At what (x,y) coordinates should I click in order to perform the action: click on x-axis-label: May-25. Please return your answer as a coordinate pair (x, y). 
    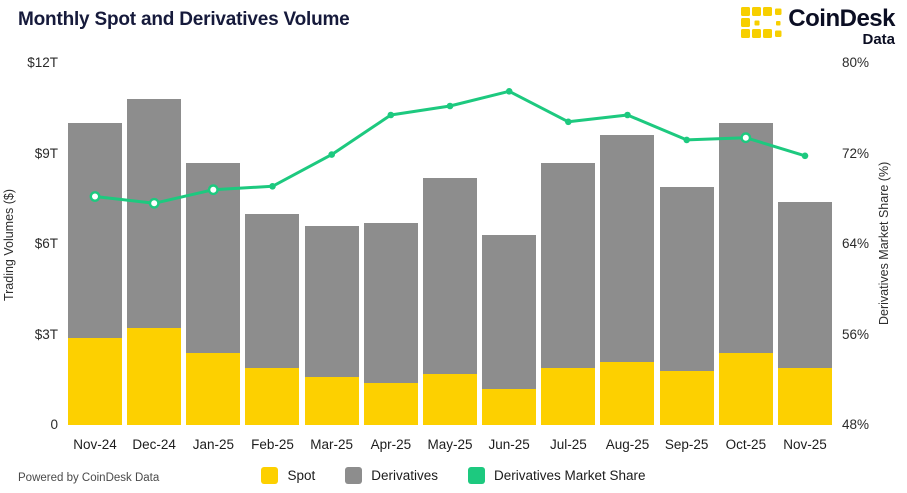
    Looking at the image, I should click on (450, 444).